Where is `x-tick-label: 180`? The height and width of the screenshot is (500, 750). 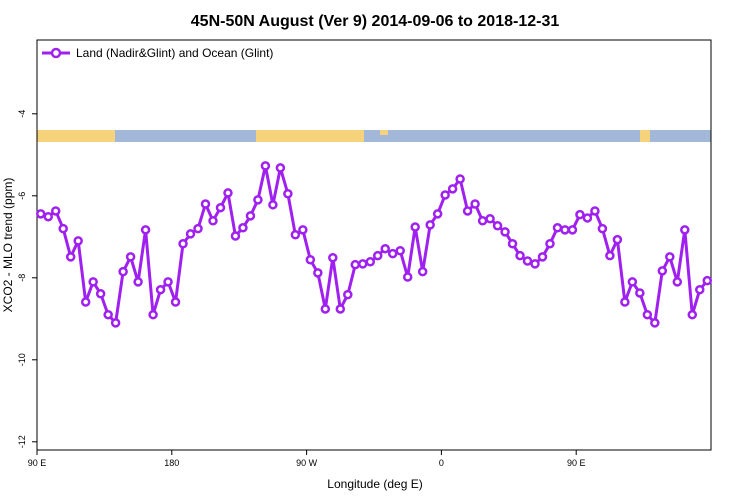
x-tick-label: 180 is located at coordinates (171, 463).